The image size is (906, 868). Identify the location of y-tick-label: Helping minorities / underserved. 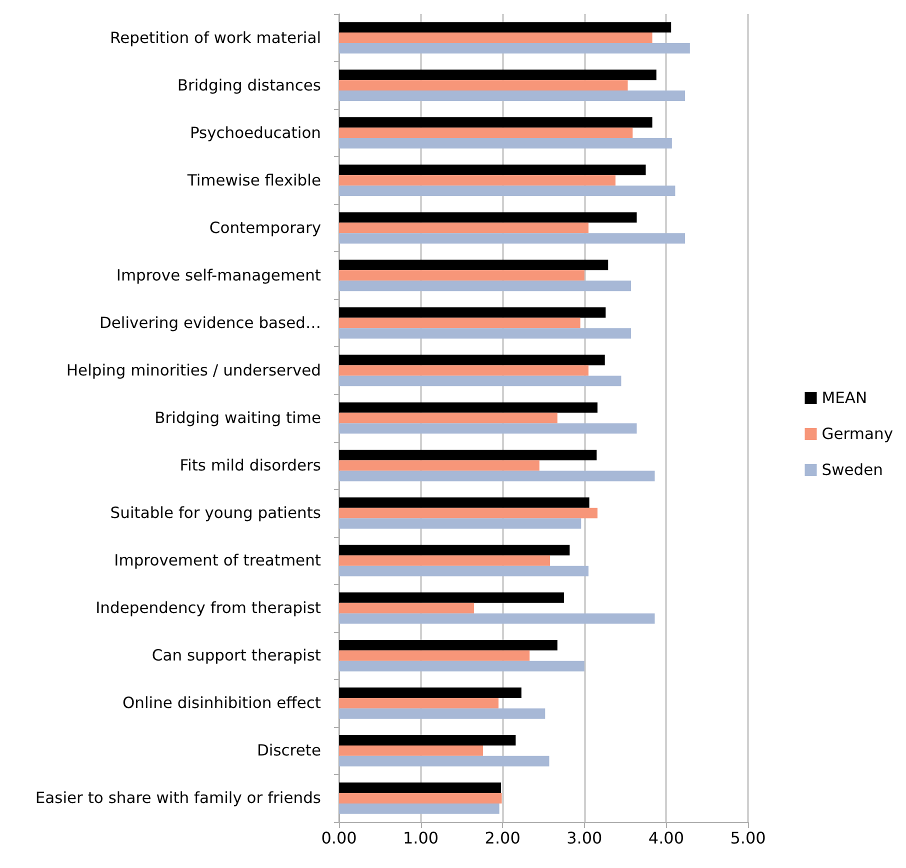
(193, 370).